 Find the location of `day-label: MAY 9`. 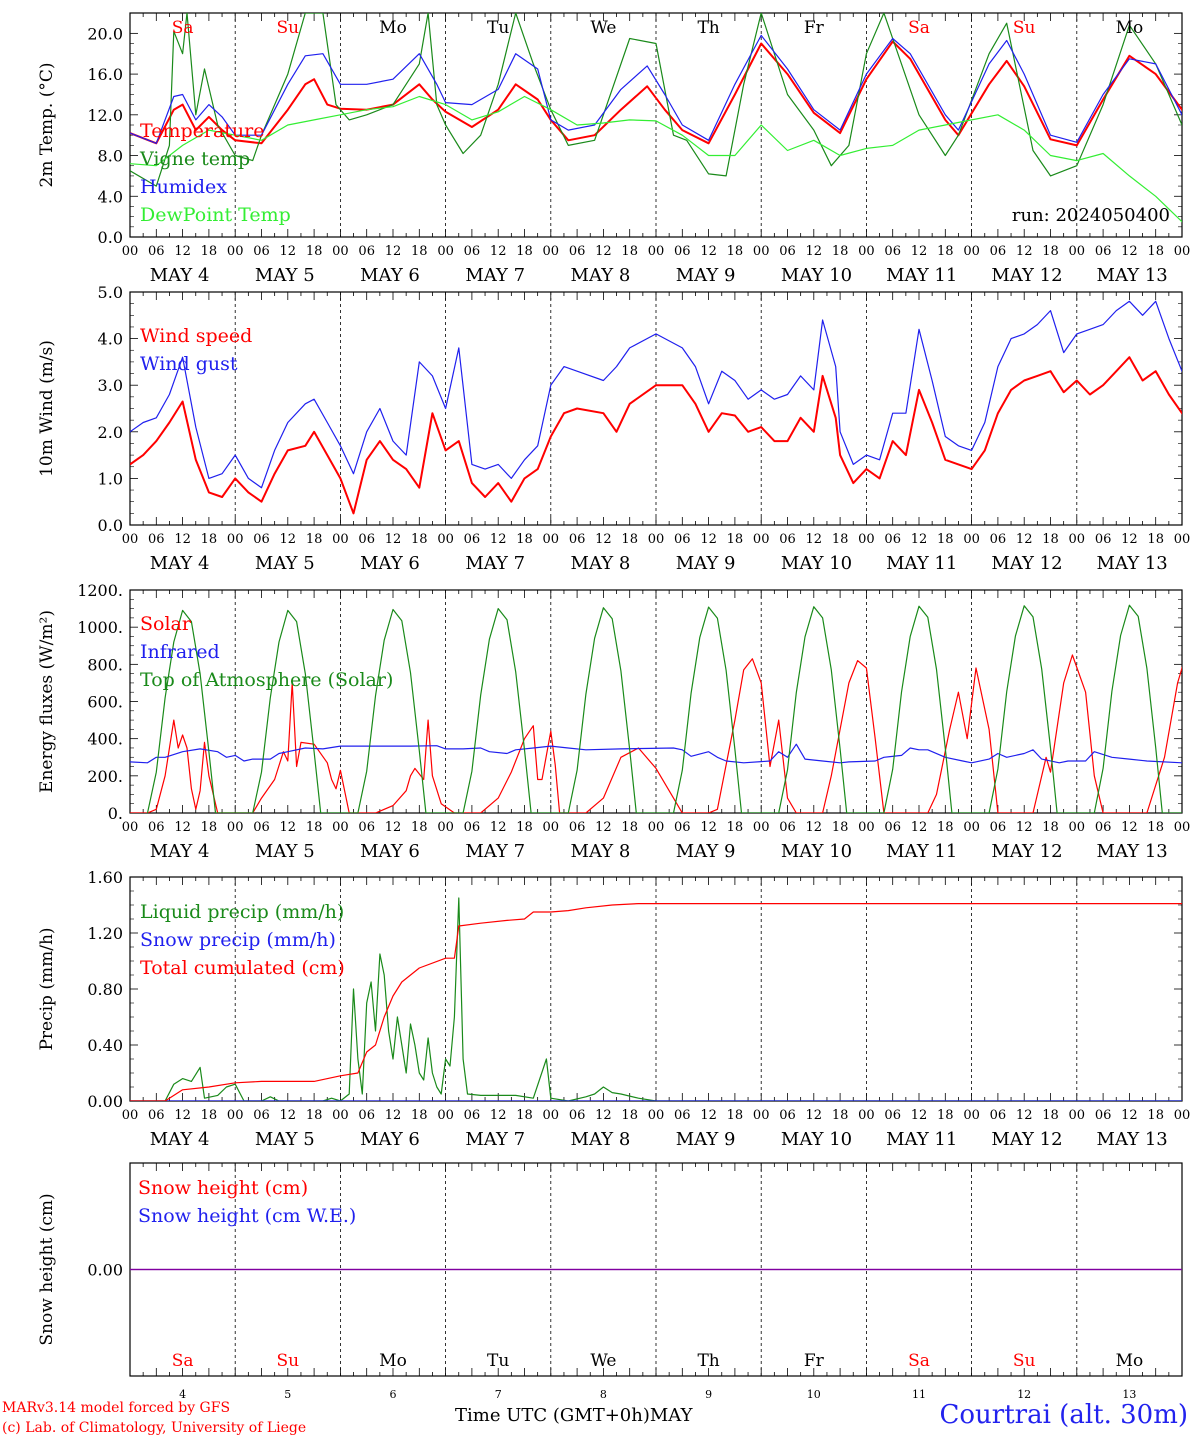

day-label: MAY 9 is located at coordinates (706, 275).